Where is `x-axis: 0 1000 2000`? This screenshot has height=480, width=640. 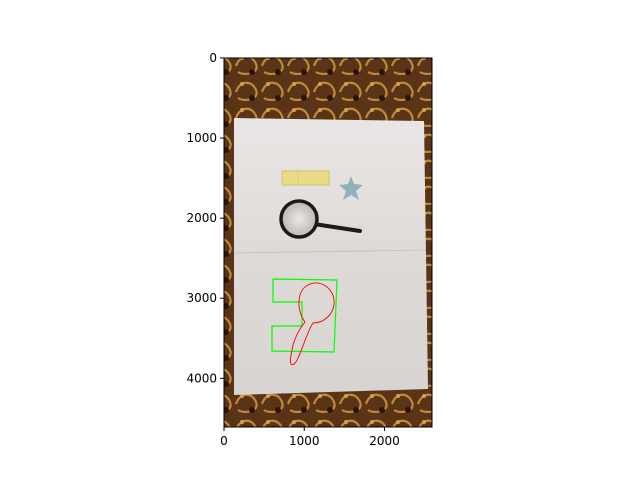
x-axis: 0 1000 2000 is located at coordinates (310, 437).